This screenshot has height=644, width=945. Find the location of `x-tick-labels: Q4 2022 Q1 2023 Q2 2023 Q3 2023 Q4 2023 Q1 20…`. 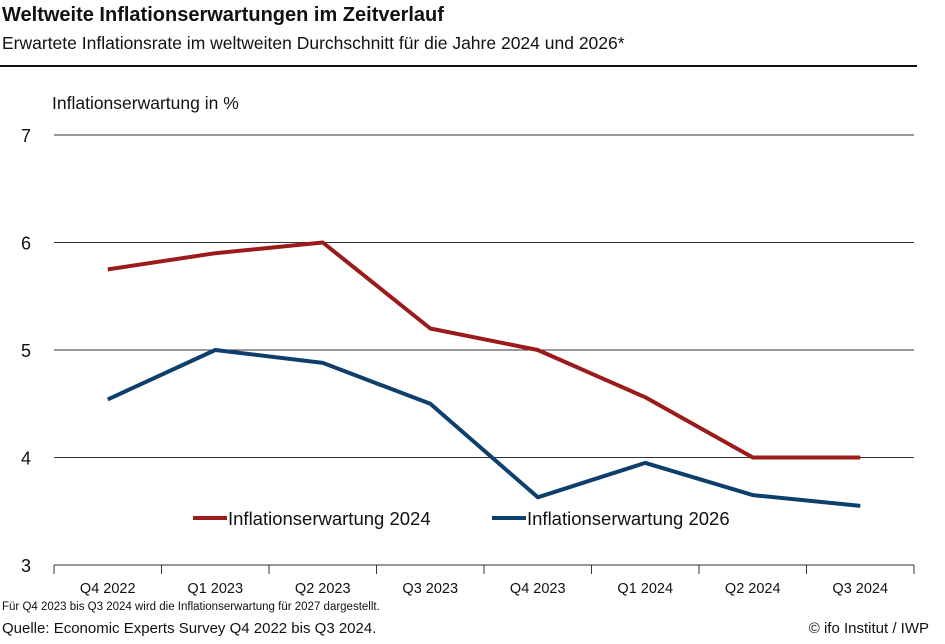

x-tick-labels: Q4 2022 Q1 2023 Q2 2023 Q3 2023 Q4 2023 Q1 20… is located at coordinates (484, 581).